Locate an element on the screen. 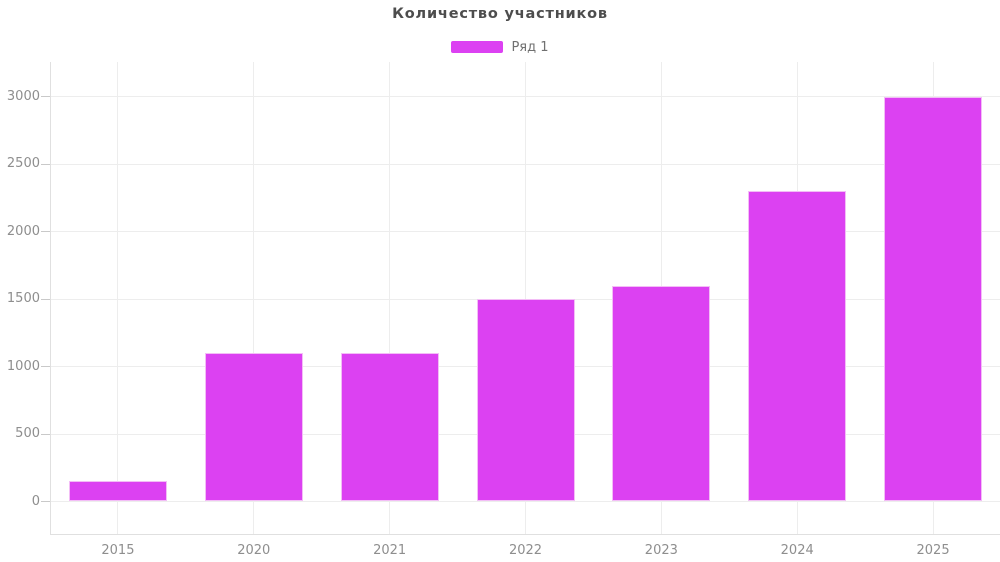  x-axis-label: 2015 is located at coordinates (118, 550).